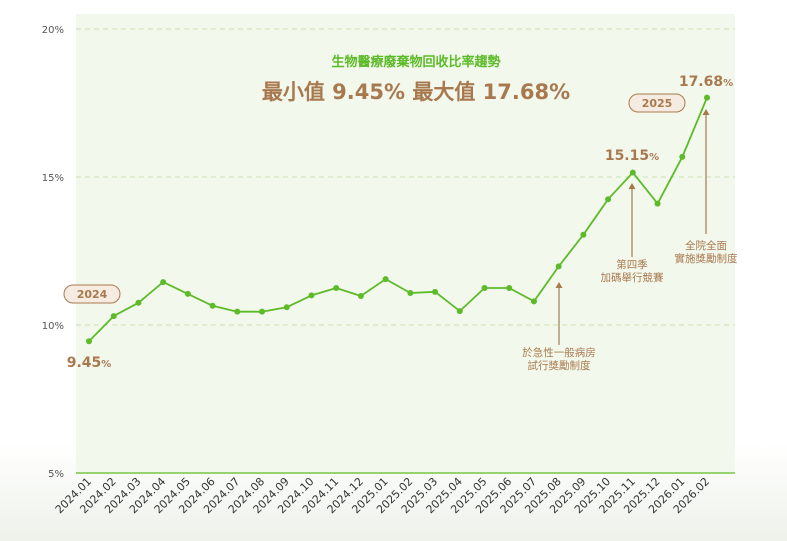  Describe the element at coordinates (706, 245) in the screenshot. I see `annotation-text: 全院全面` at that location.